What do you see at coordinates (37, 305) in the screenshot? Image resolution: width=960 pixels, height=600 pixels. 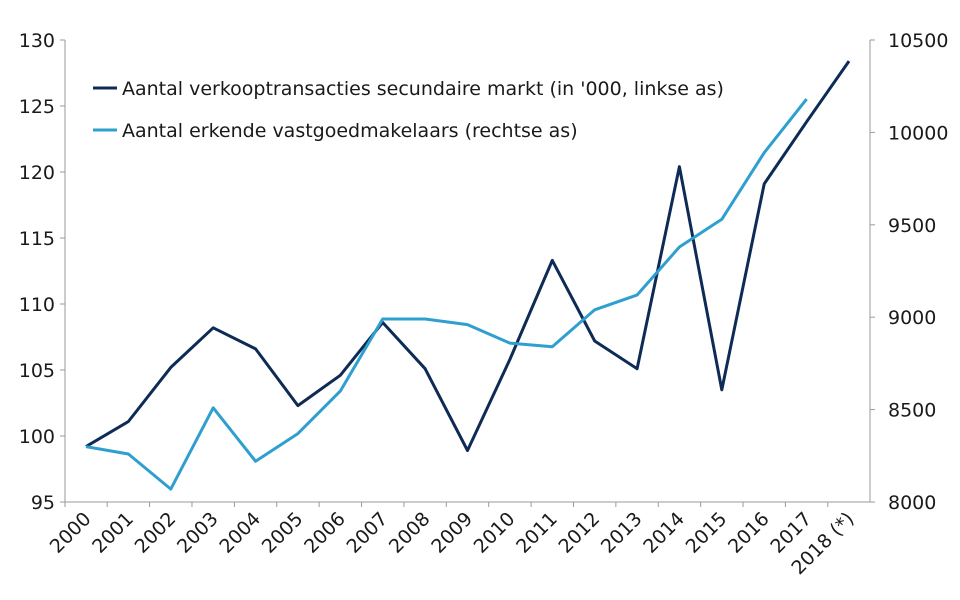 I see `left-tick-label: 110` at bounding box center [37, 305].